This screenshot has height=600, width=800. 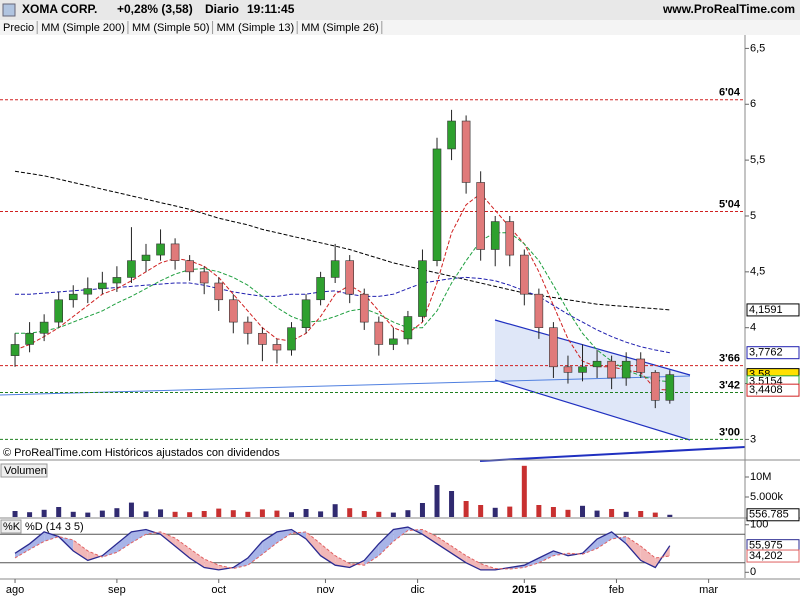 What do you see at coordinates (766, 310) in the screenshot?
I see `value-marker-label: 4,1591` at bounding box center [766, 310].